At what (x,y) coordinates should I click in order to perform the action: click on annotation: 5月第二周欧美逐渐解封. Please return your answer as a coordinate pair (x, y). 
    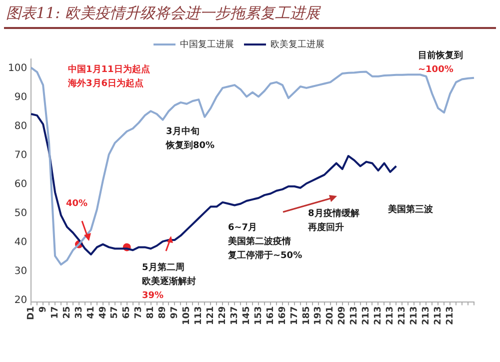
    Looking at the image, I should click on (169, 274).